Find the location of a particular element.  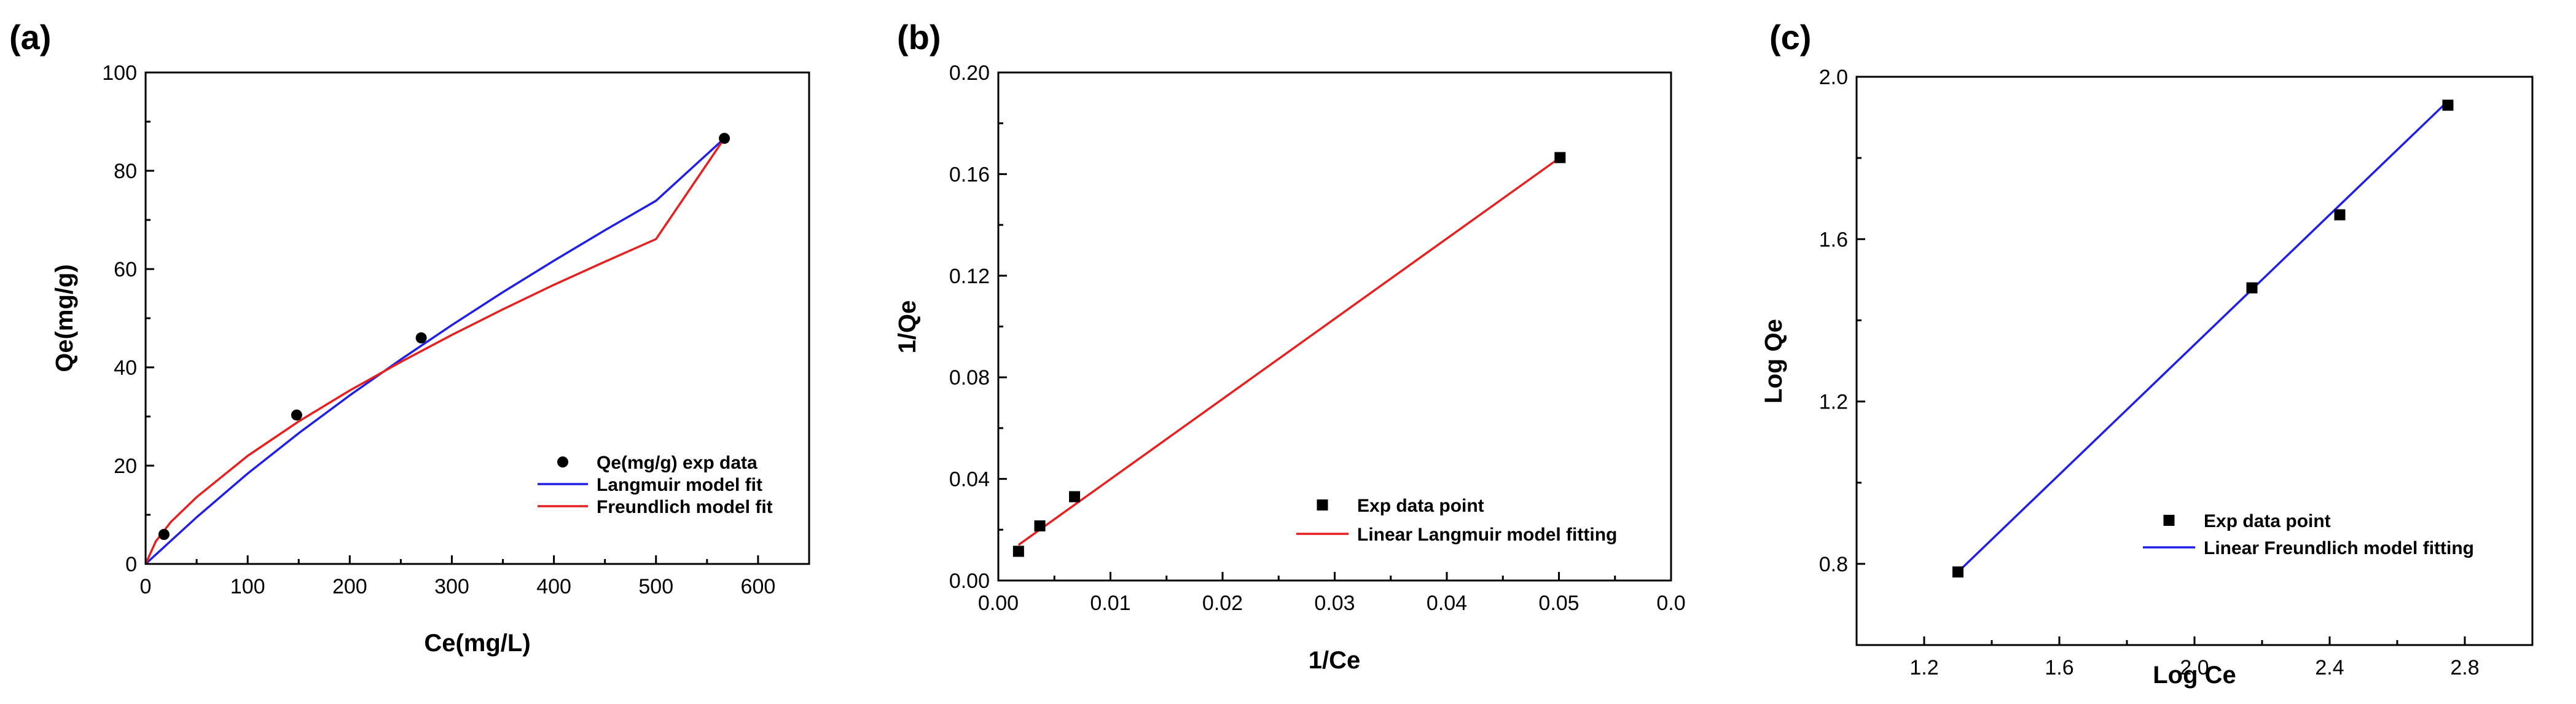

panel-b-y-tick-label: 0.04 is located at coordinates (969, 480).